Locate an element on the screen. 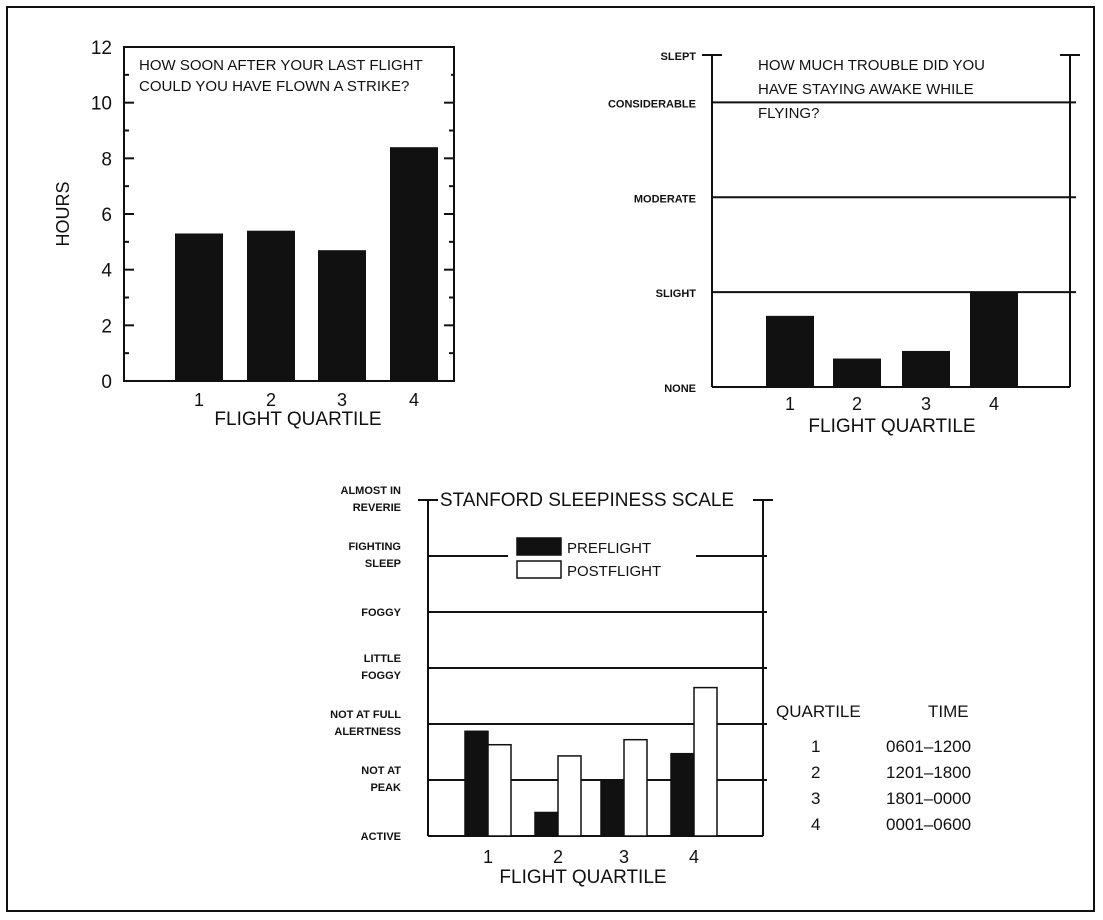 Image resolution: width=1103 pixels, height=920 pixels. level-label: NONE is located at coordinates (680, 389).